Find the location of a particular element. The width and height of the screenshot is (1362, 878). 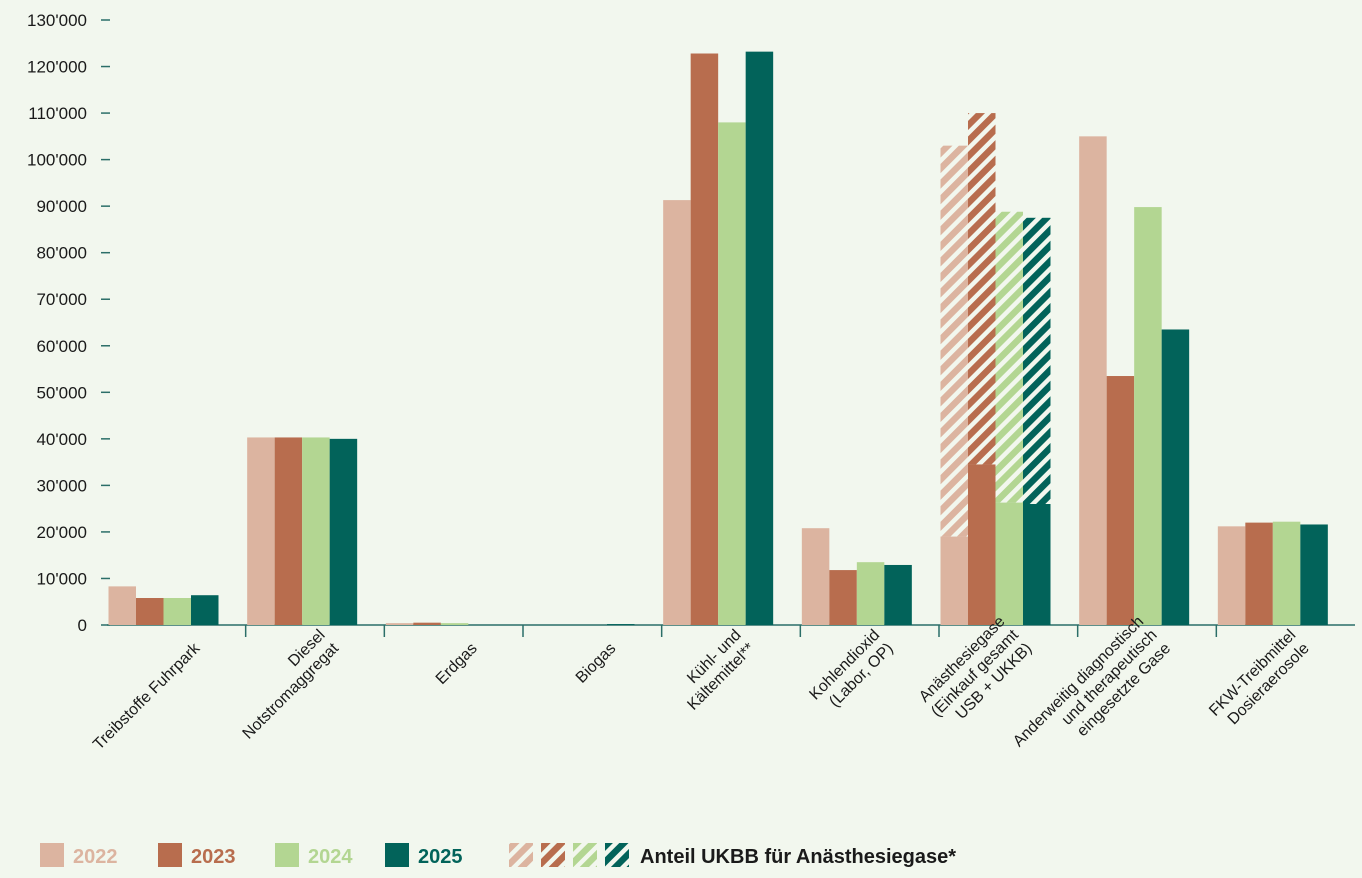

legend-swatch-2022 is located at coordinates (52, 855).